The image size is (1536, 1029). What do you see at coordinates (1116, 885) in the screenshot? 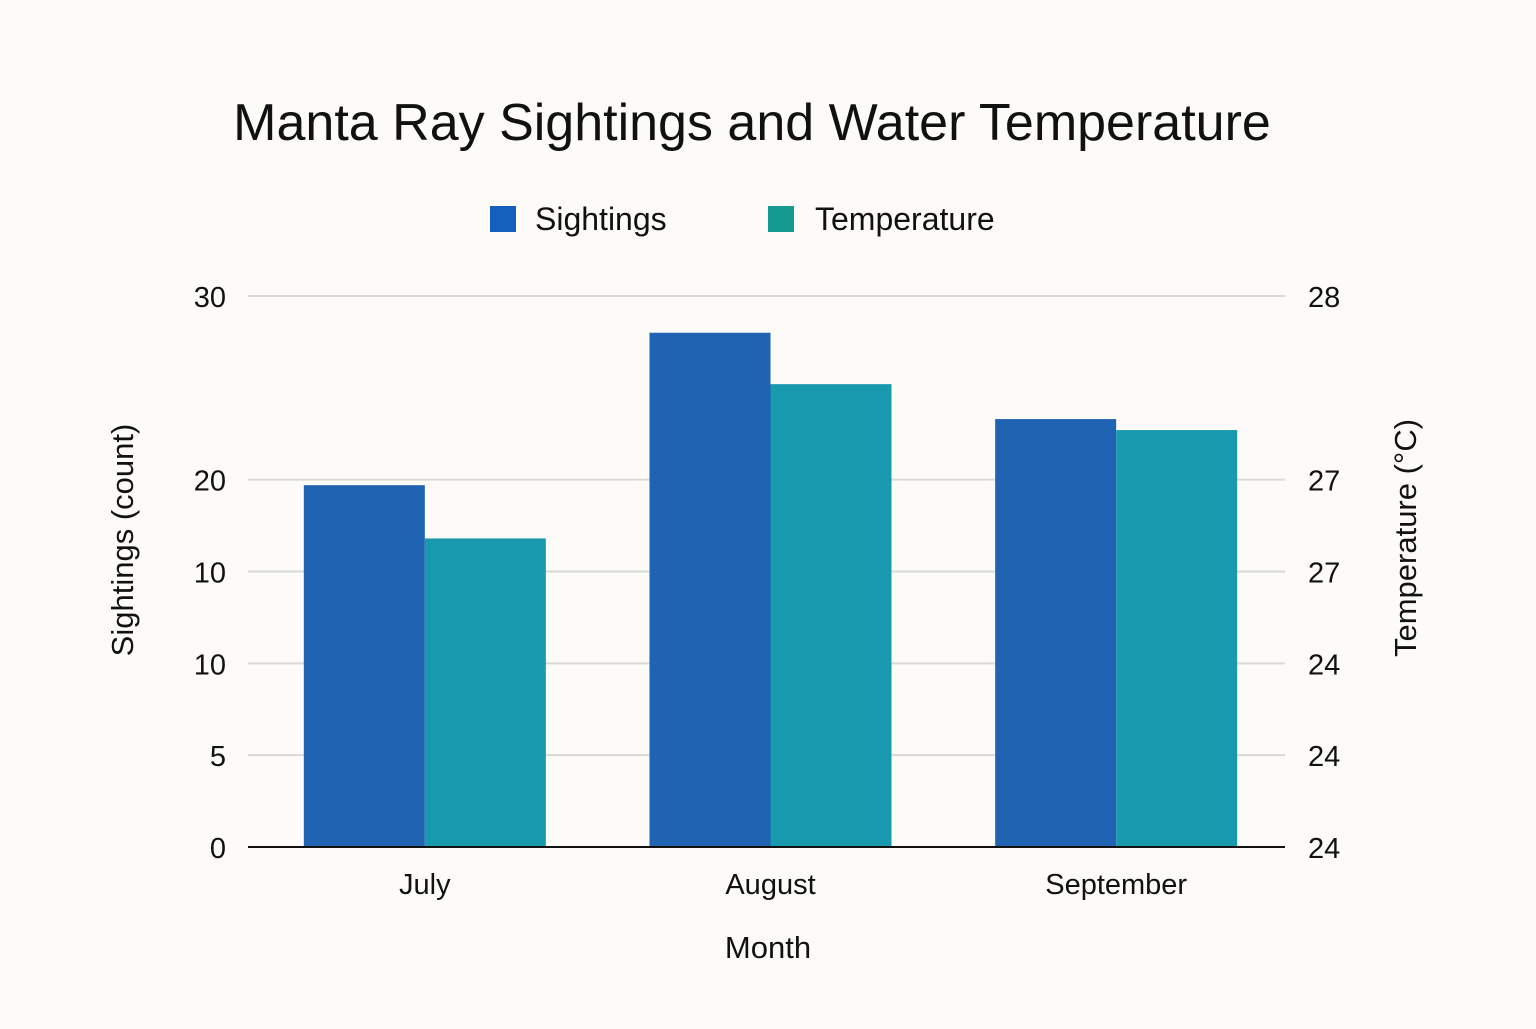
I see `x-tick-label: September` at bounding box center [1116, 885].